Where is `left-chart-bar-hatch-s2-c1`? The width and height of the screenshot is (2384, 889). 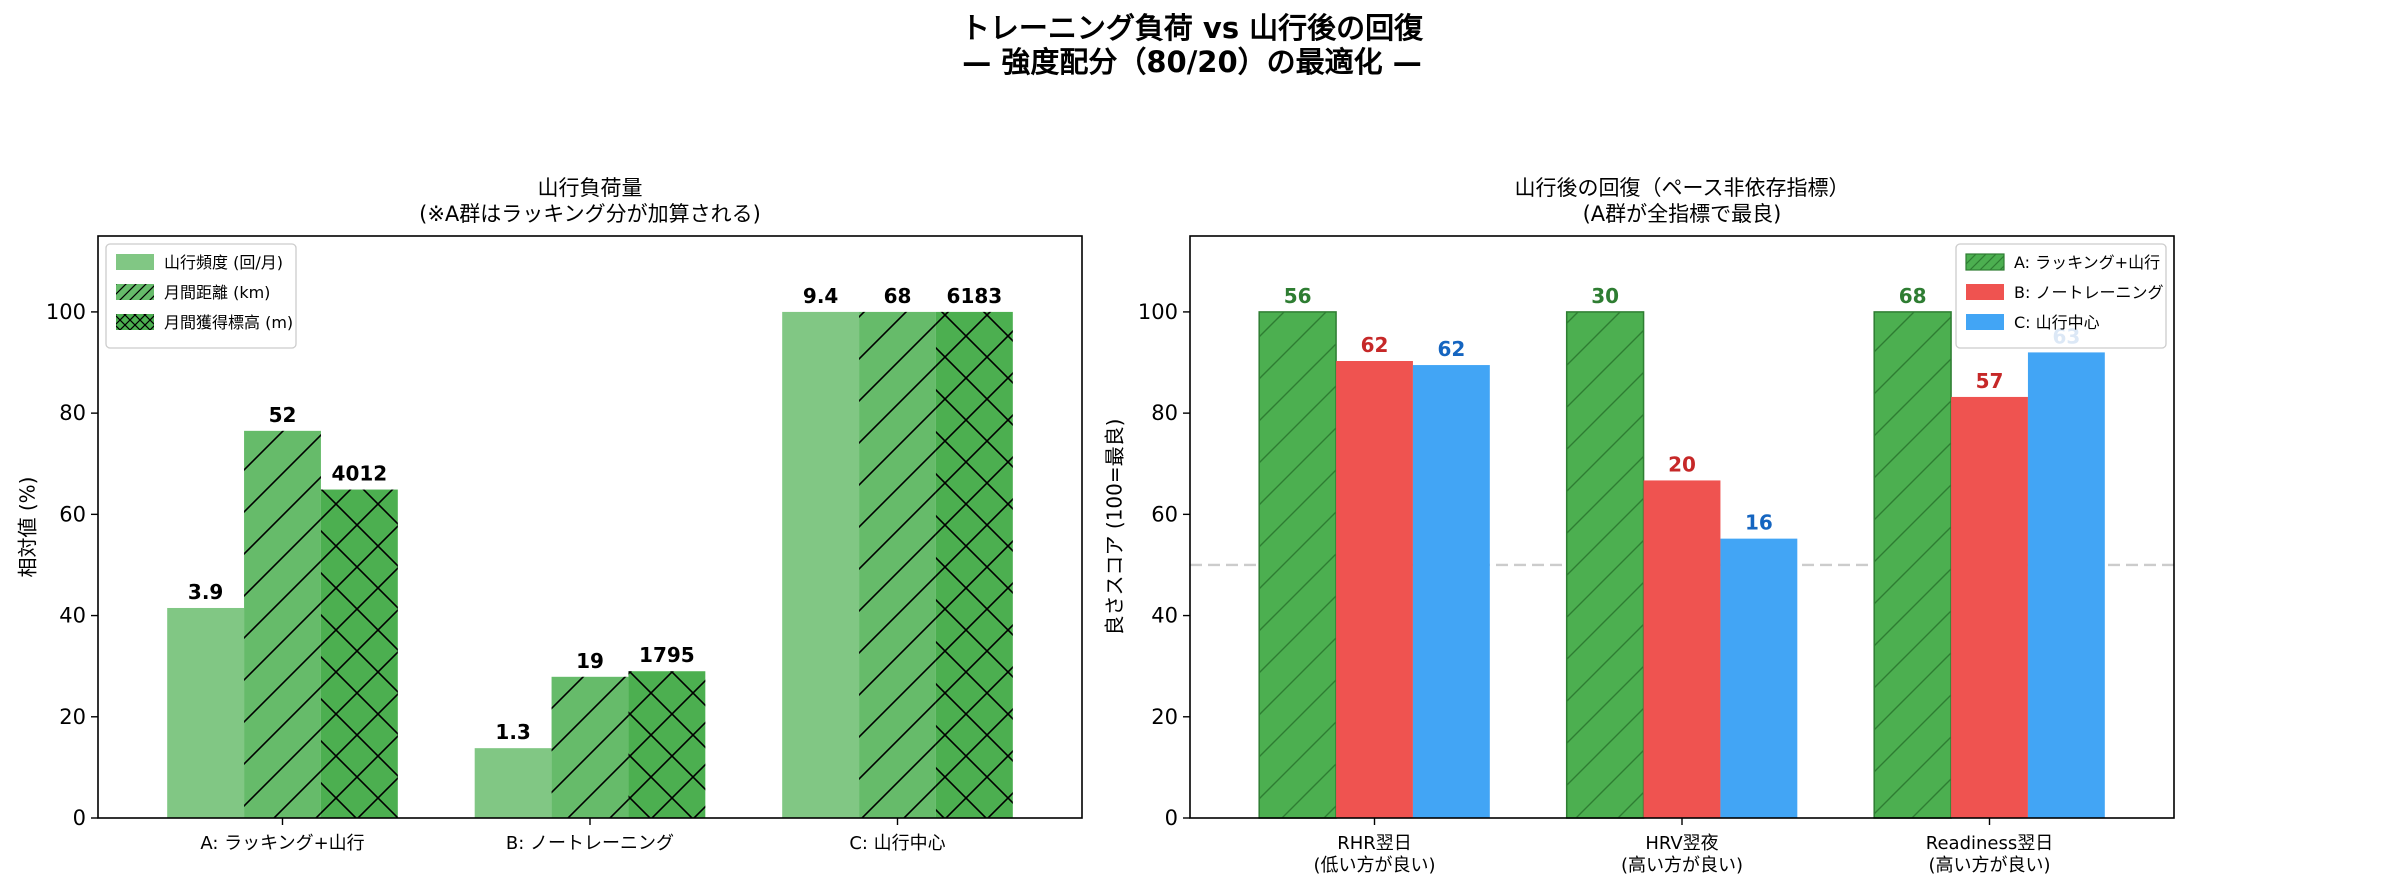
left-chart-bar-hatch-s2-c1 is located at coordinates (282, 624).